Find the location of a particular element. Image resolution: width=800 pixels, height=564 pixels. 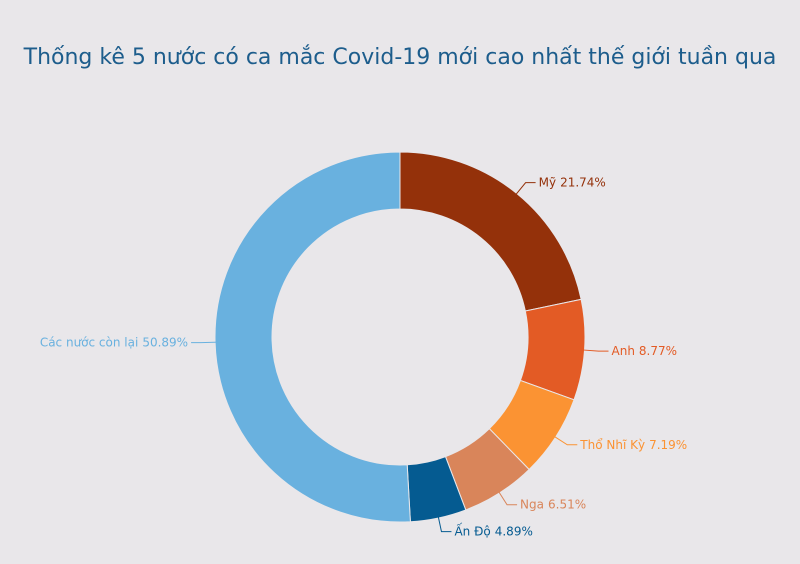

slice-name: Thổ Nhĩ Kỳ is located at coordinates (612, 444).